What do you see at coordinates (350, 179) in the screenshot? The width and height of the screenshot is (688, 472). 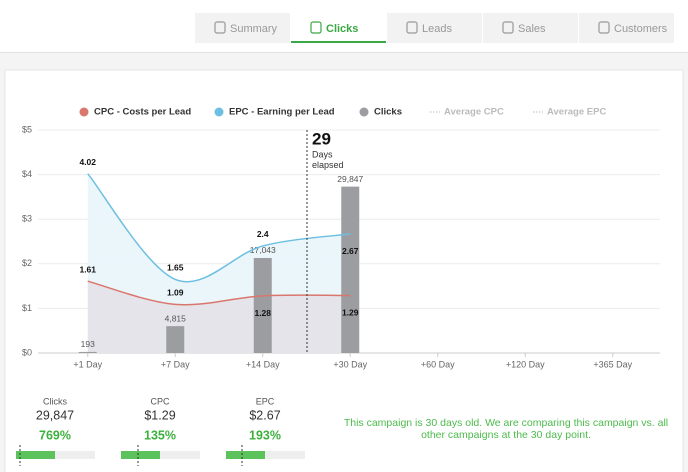 I see `bar-value-label: 29,847` at bounding box center [350, 179].